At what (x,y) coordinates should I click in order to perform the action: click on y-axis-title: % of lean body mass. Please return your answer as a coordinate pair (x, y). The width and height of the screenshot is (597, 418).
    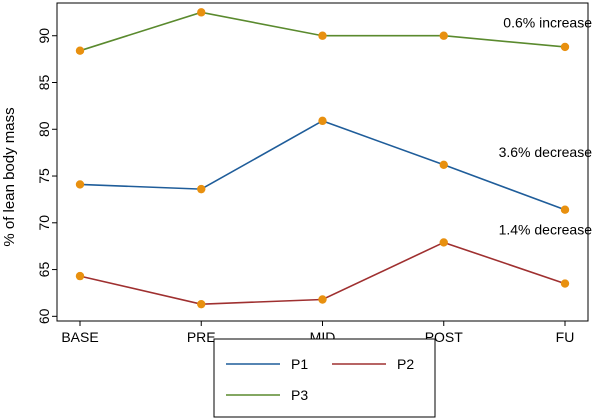
    Looking at the image, I should click on (9, 176).